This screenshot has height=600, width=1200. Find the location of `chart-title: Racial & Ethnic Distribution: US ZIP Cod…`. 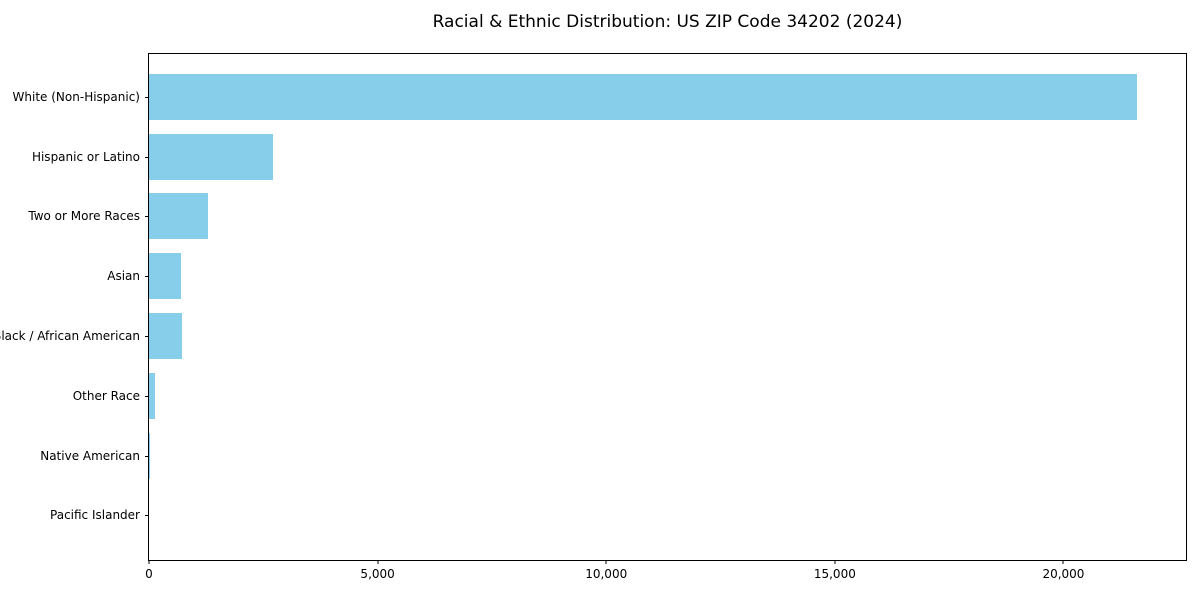

chart-title: Racial & Ethnic Distribution: US ZIP Cod… is located at coordinates (667, 22).